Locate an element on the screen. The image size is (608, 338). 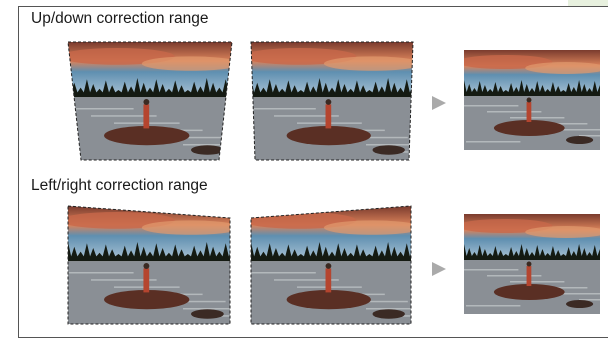
updown-corrected-photo is located at coordinates (532, 100).